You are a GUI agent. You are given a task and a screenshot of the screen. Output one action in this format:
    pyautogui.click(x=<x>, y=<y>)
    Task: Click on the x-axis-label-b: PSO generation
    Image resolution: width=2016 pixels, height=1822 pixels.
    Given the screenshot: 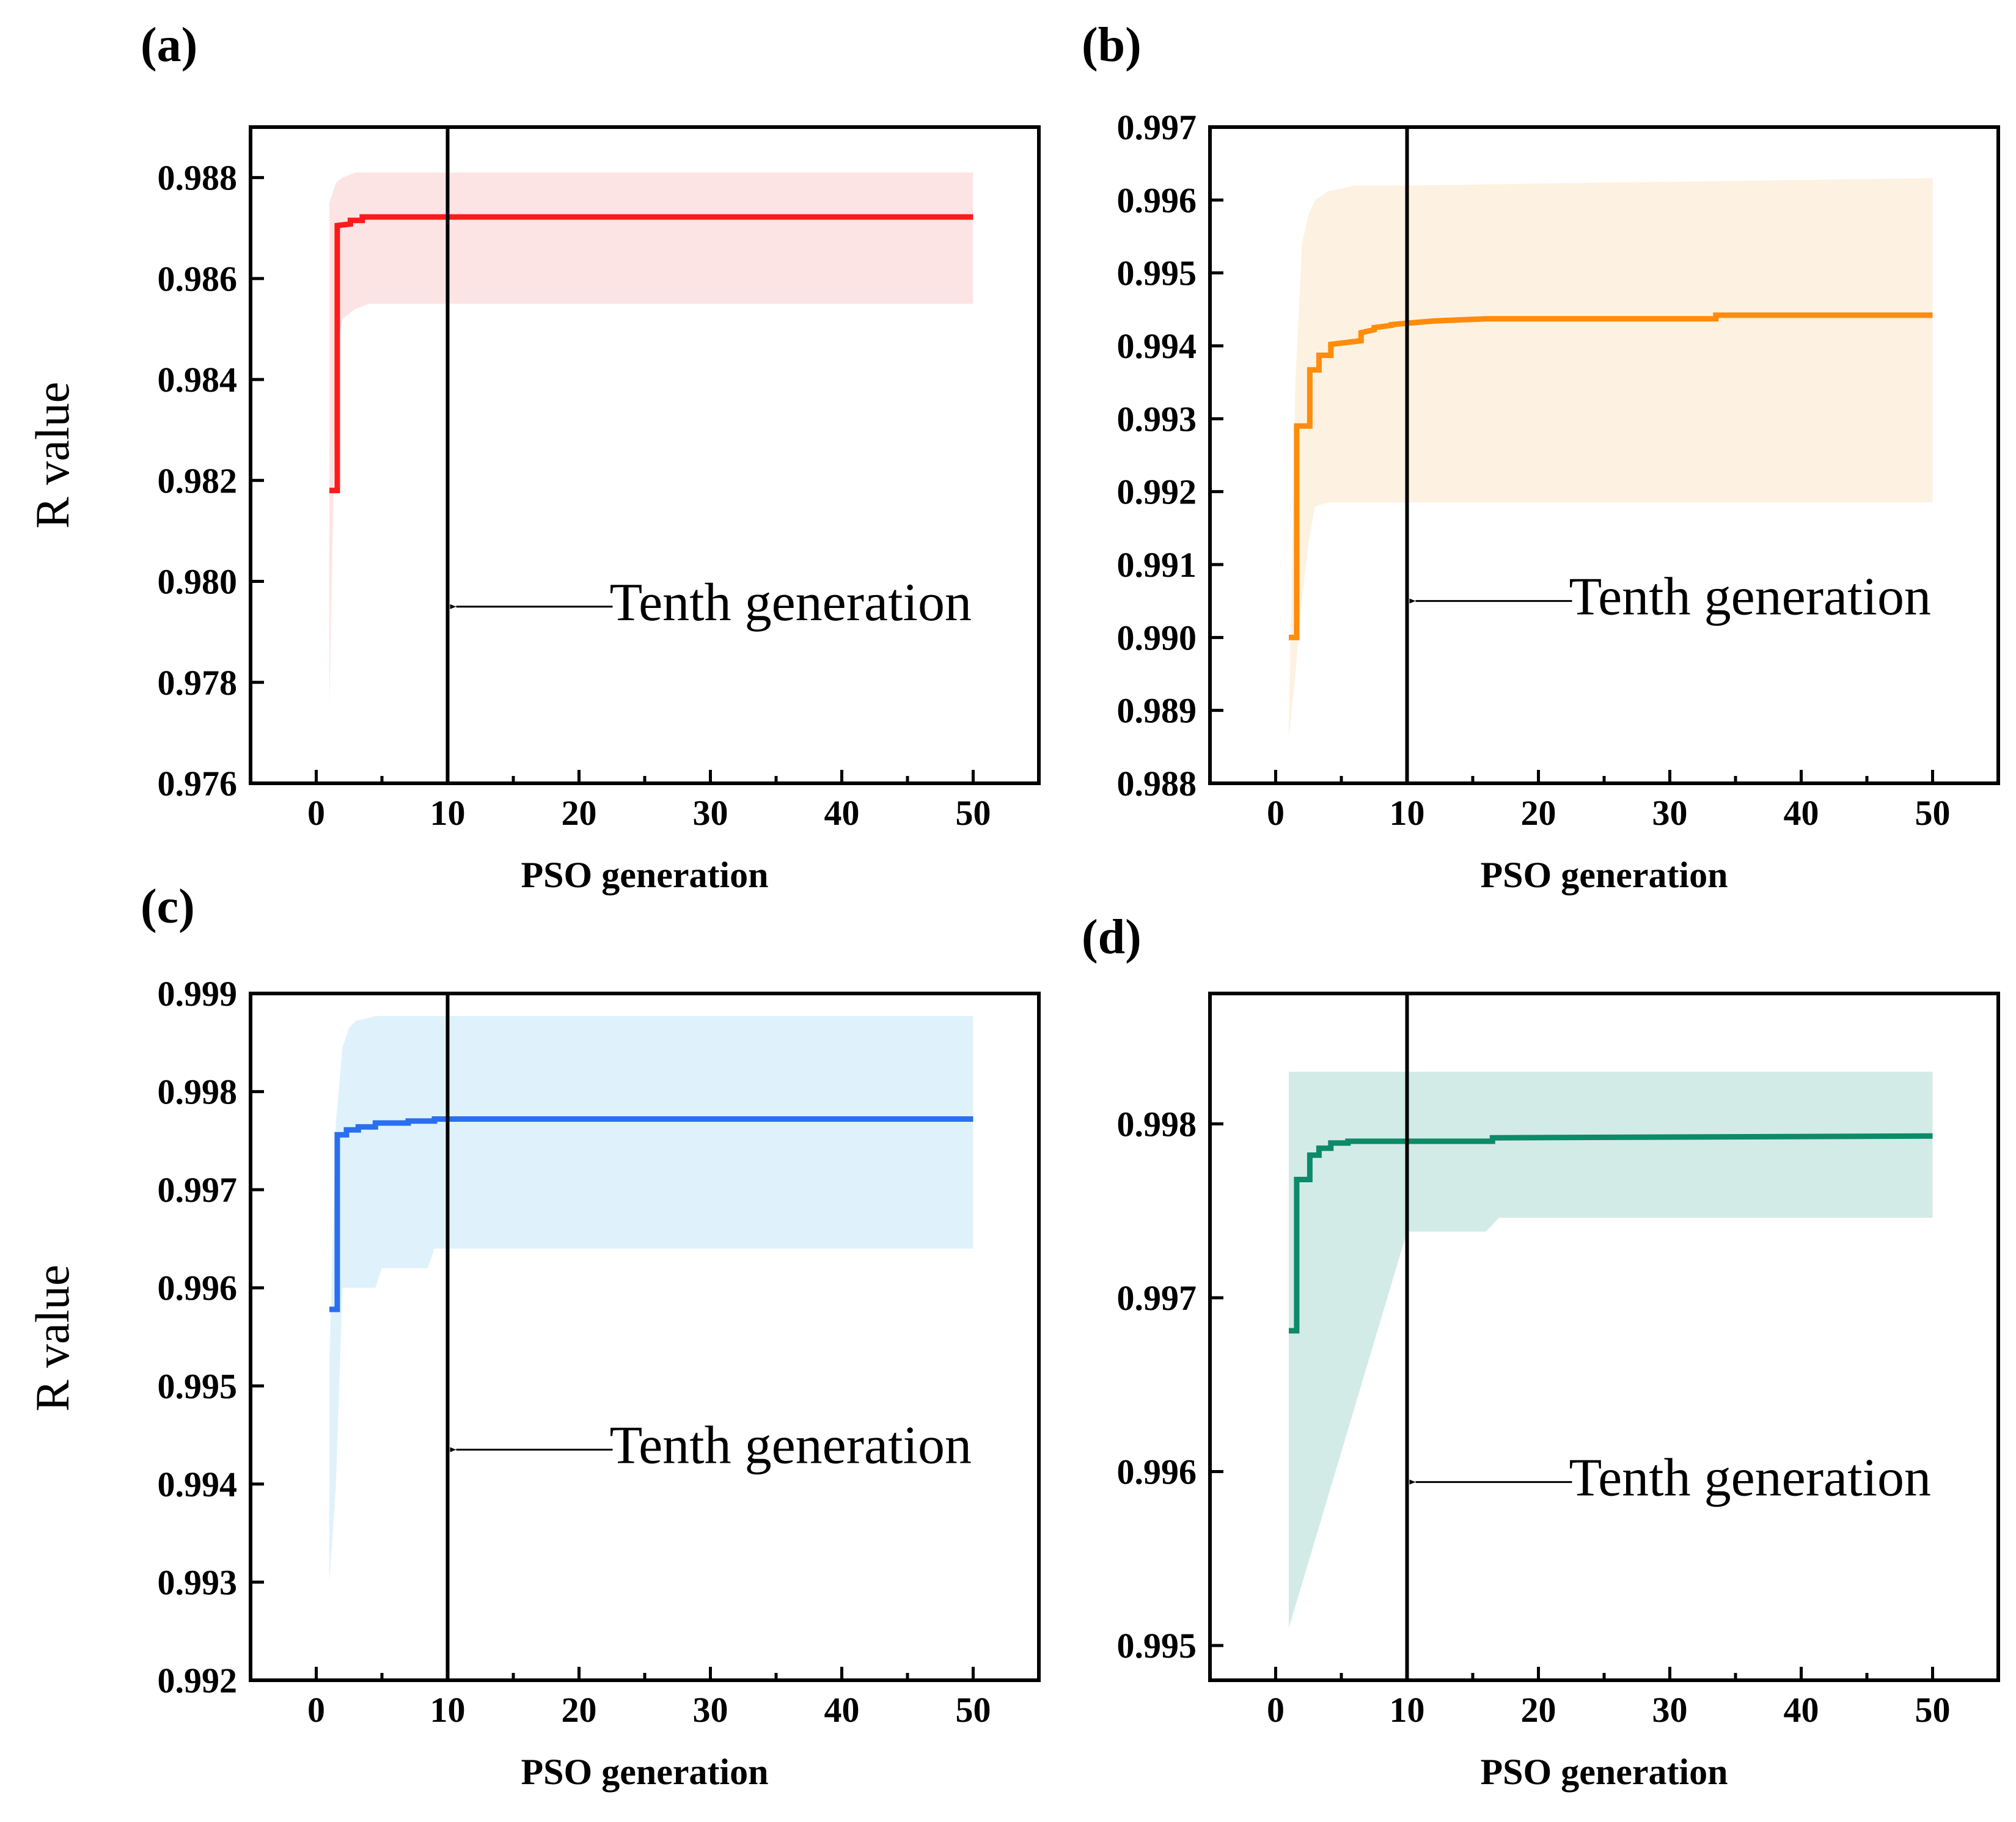 What is the action you would take?
    pyautogui.click(x=1605, y=875)
    